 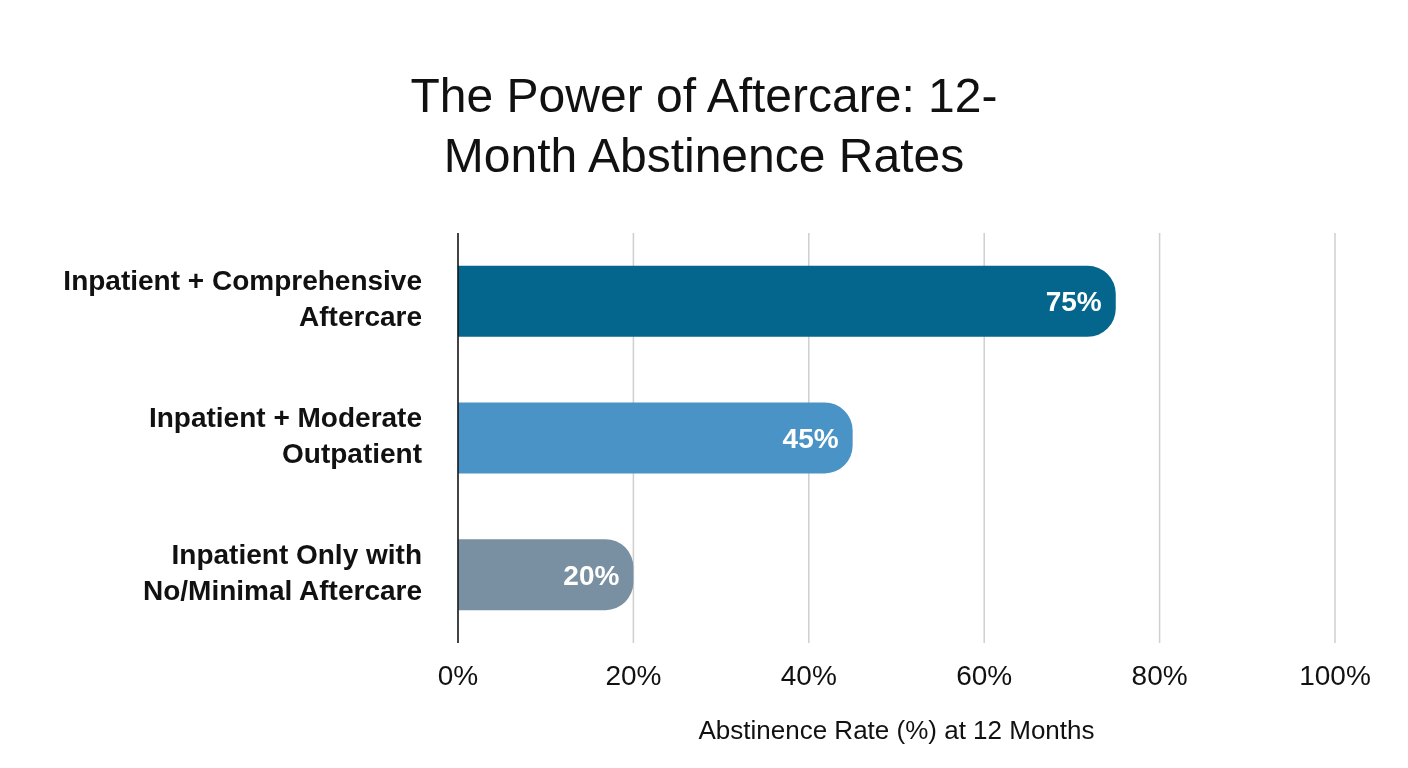 I want to click on data-label: 20%, so click(x=591, y=575).